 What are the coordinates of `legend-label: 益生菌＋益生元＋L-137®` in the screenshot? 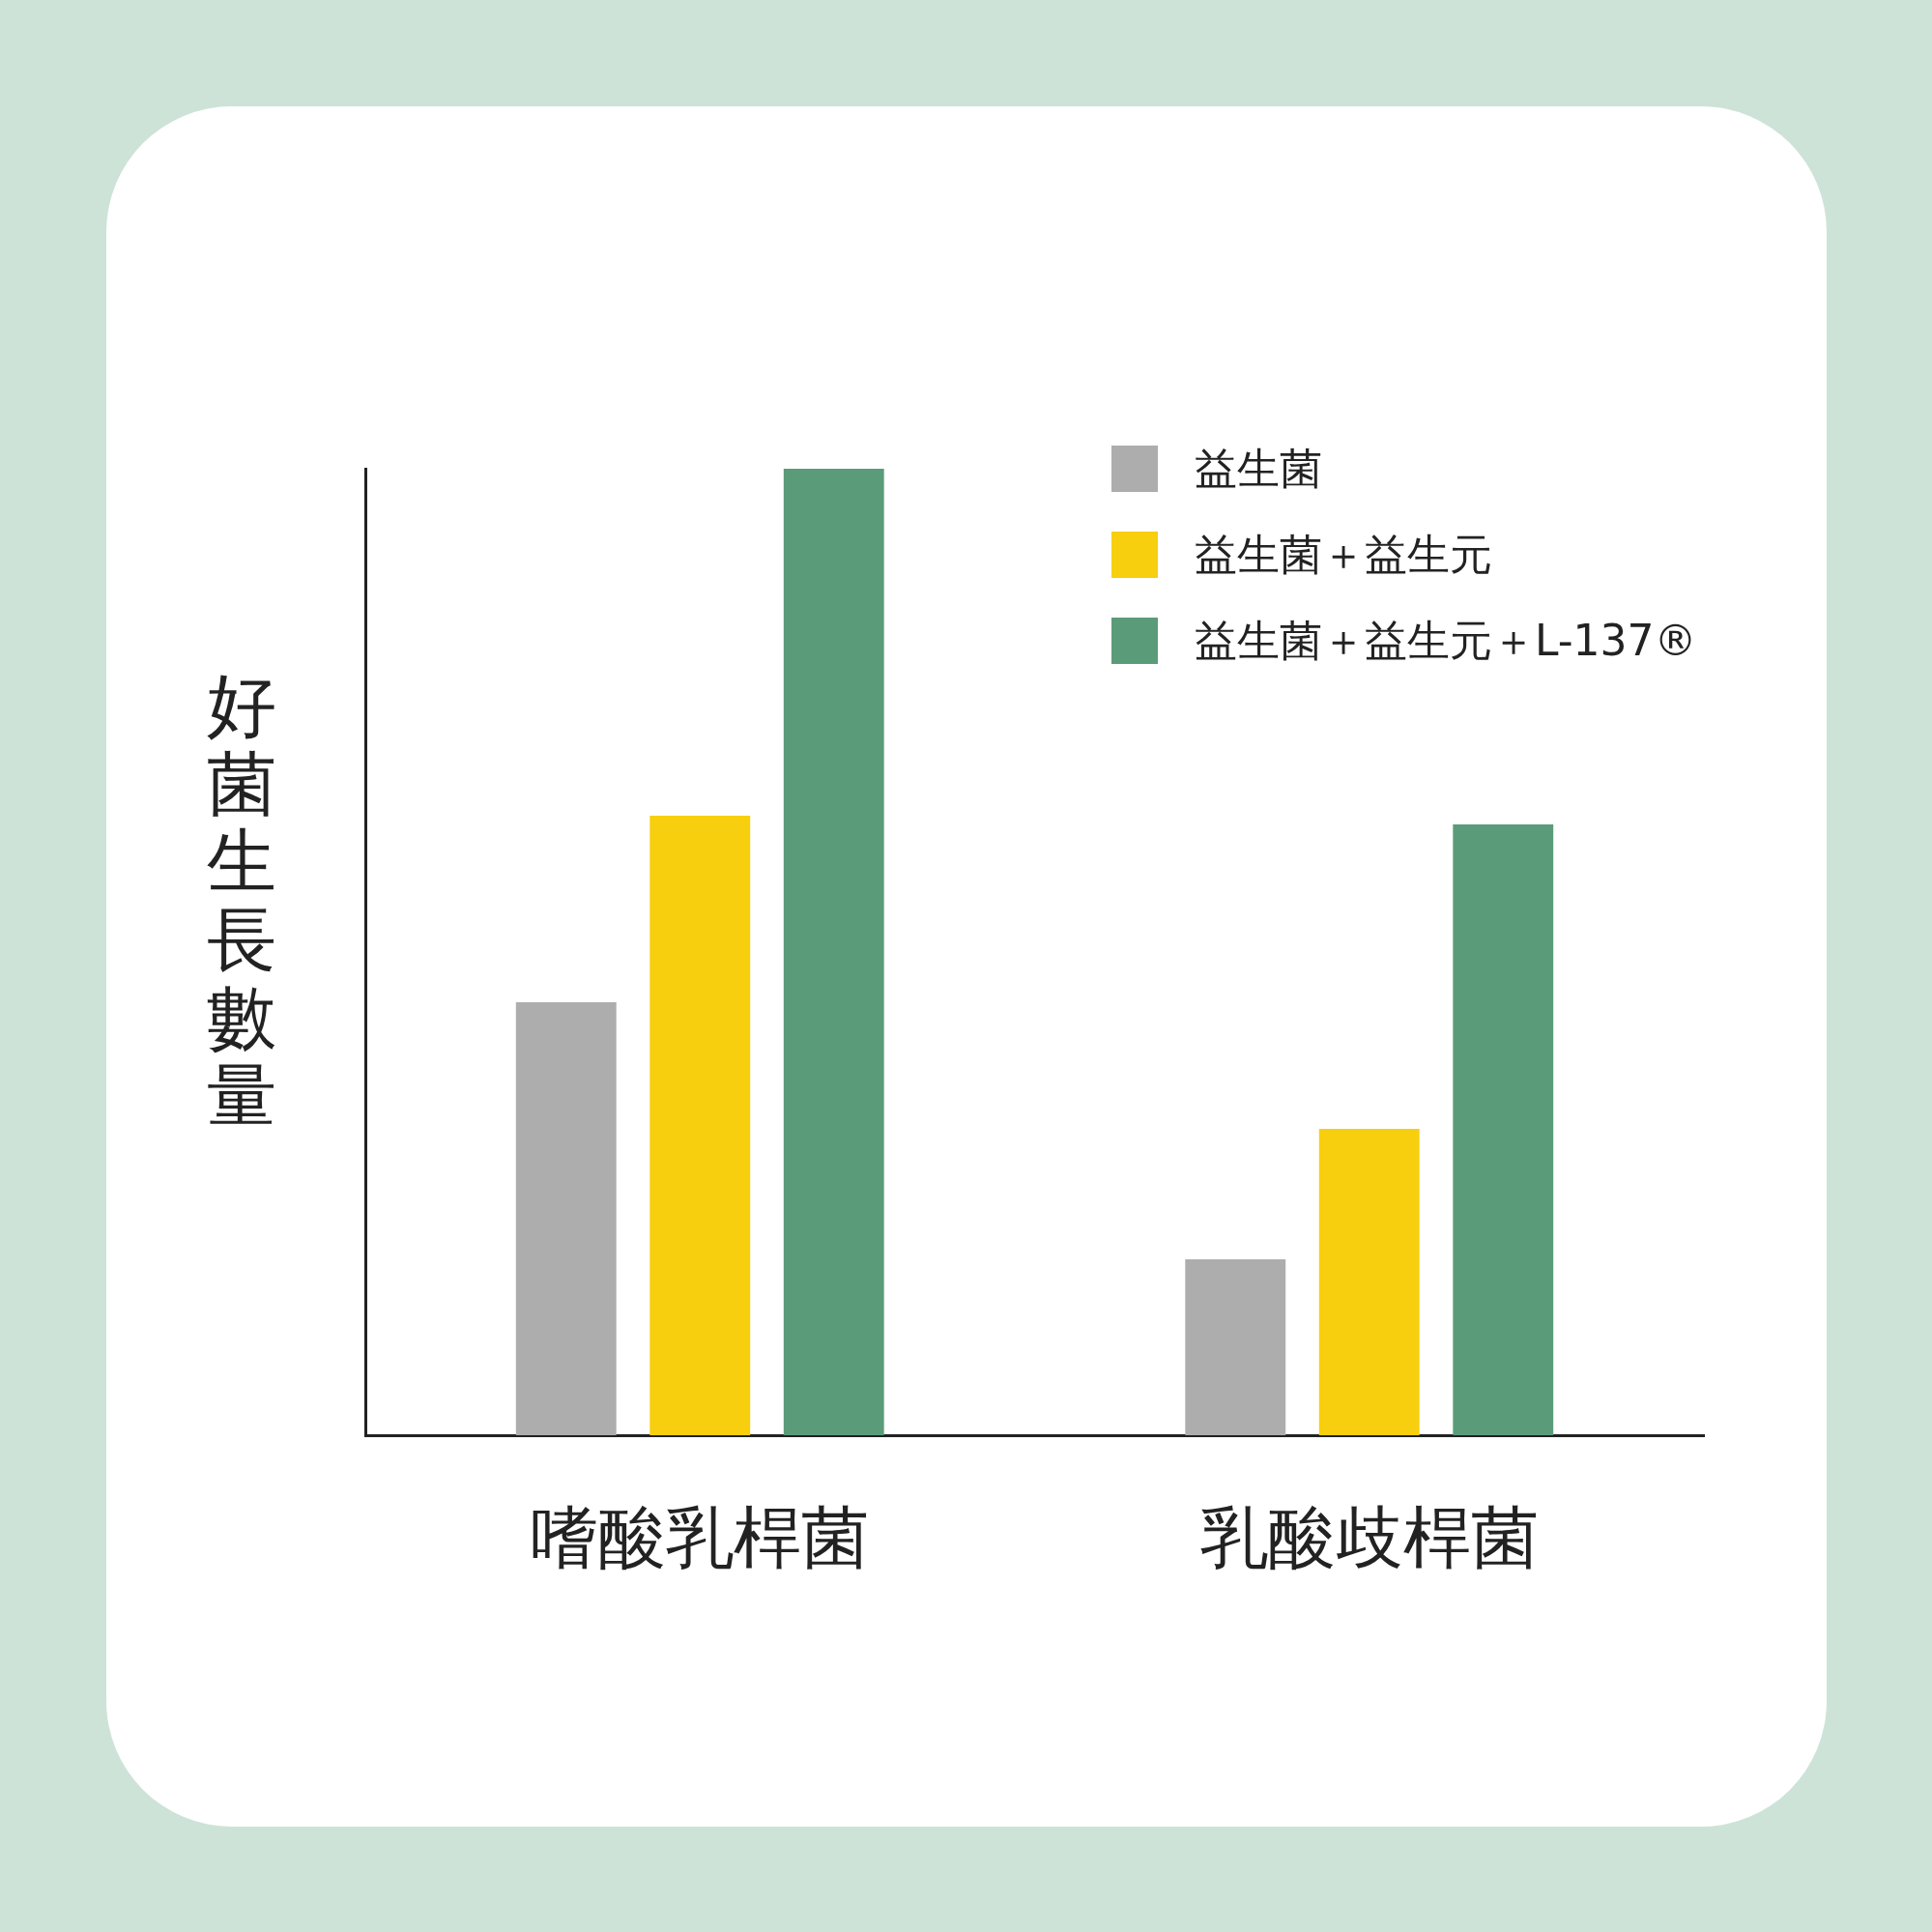 It's located at (1446, 640).